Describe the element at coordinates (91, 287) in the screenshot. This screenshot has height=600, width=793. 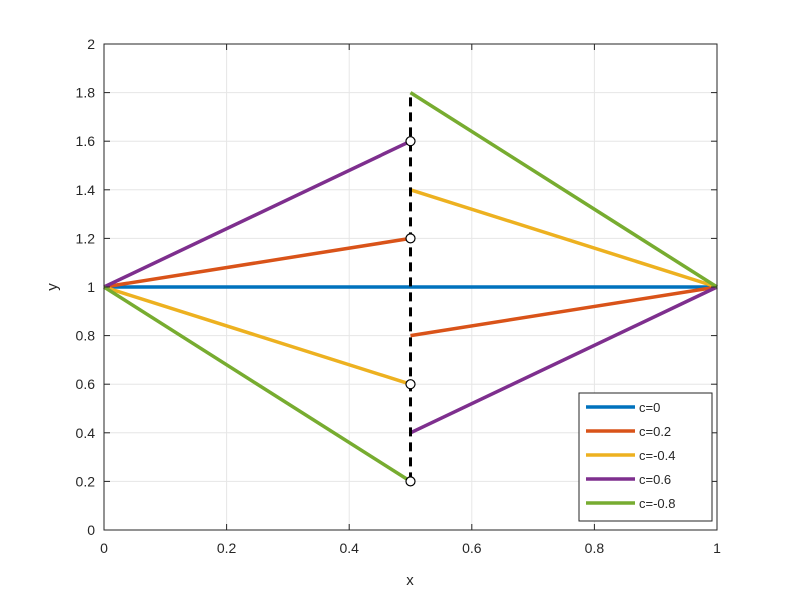
I see `y-tick-label: 1` at that location.